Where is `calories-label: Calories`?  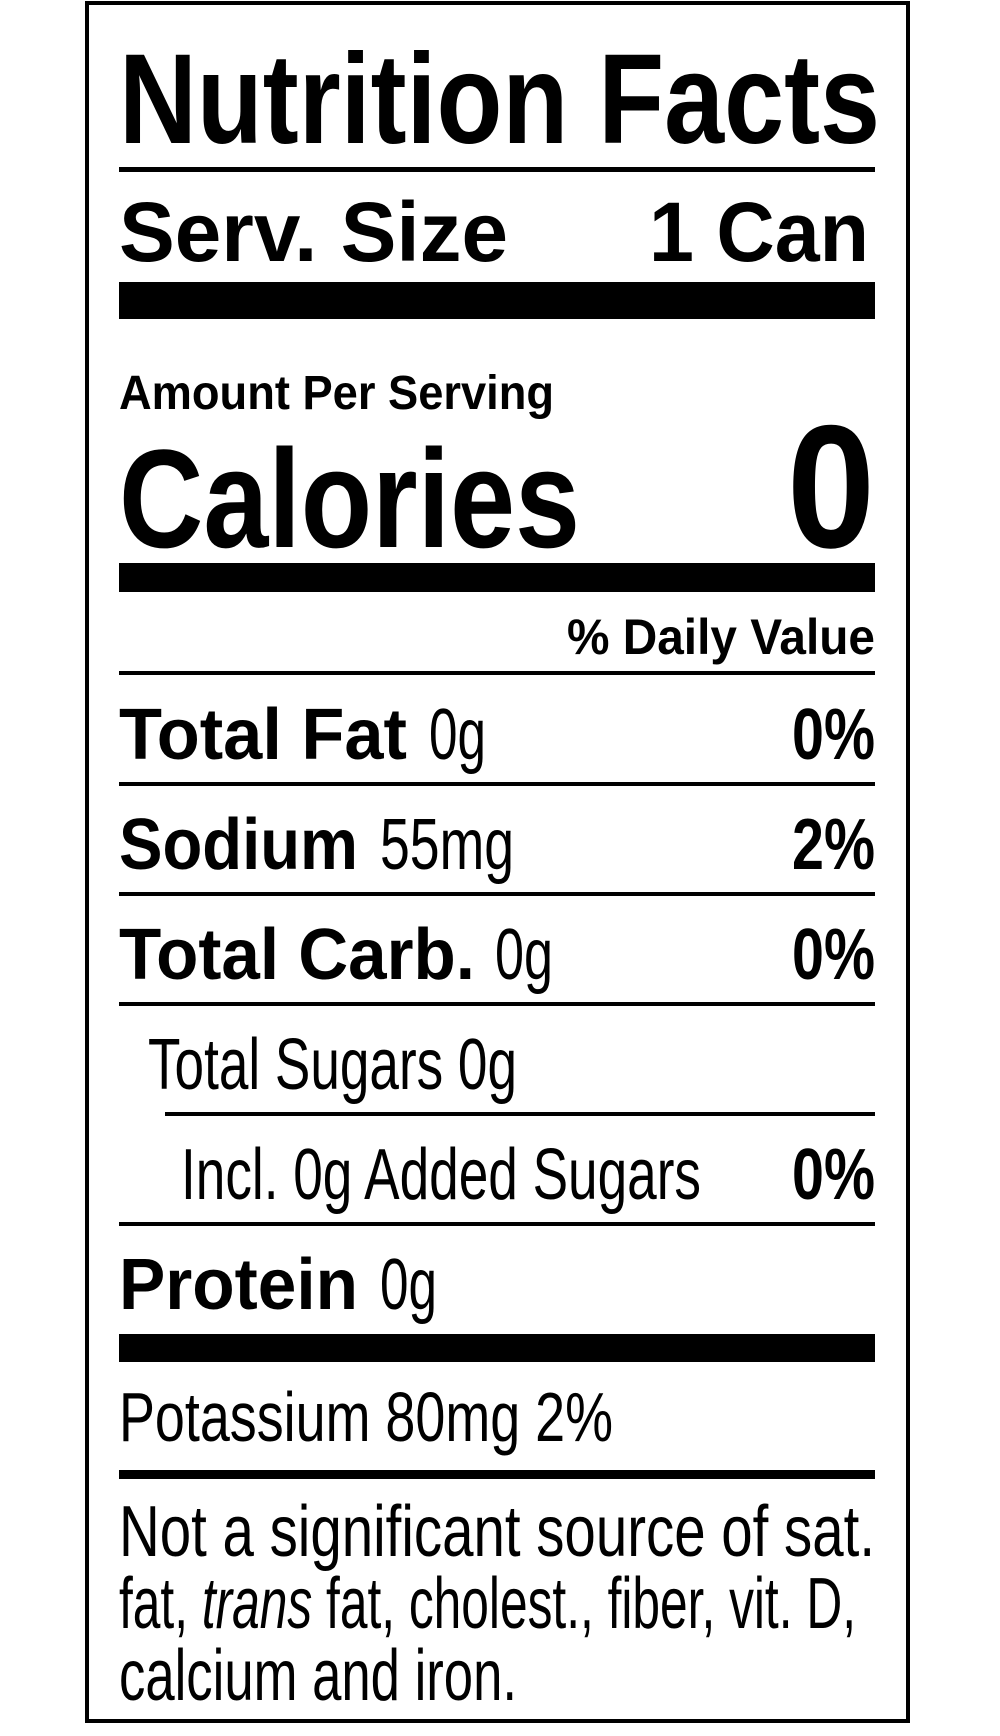
calories-label: Calories is located at coordinates (349, 498).